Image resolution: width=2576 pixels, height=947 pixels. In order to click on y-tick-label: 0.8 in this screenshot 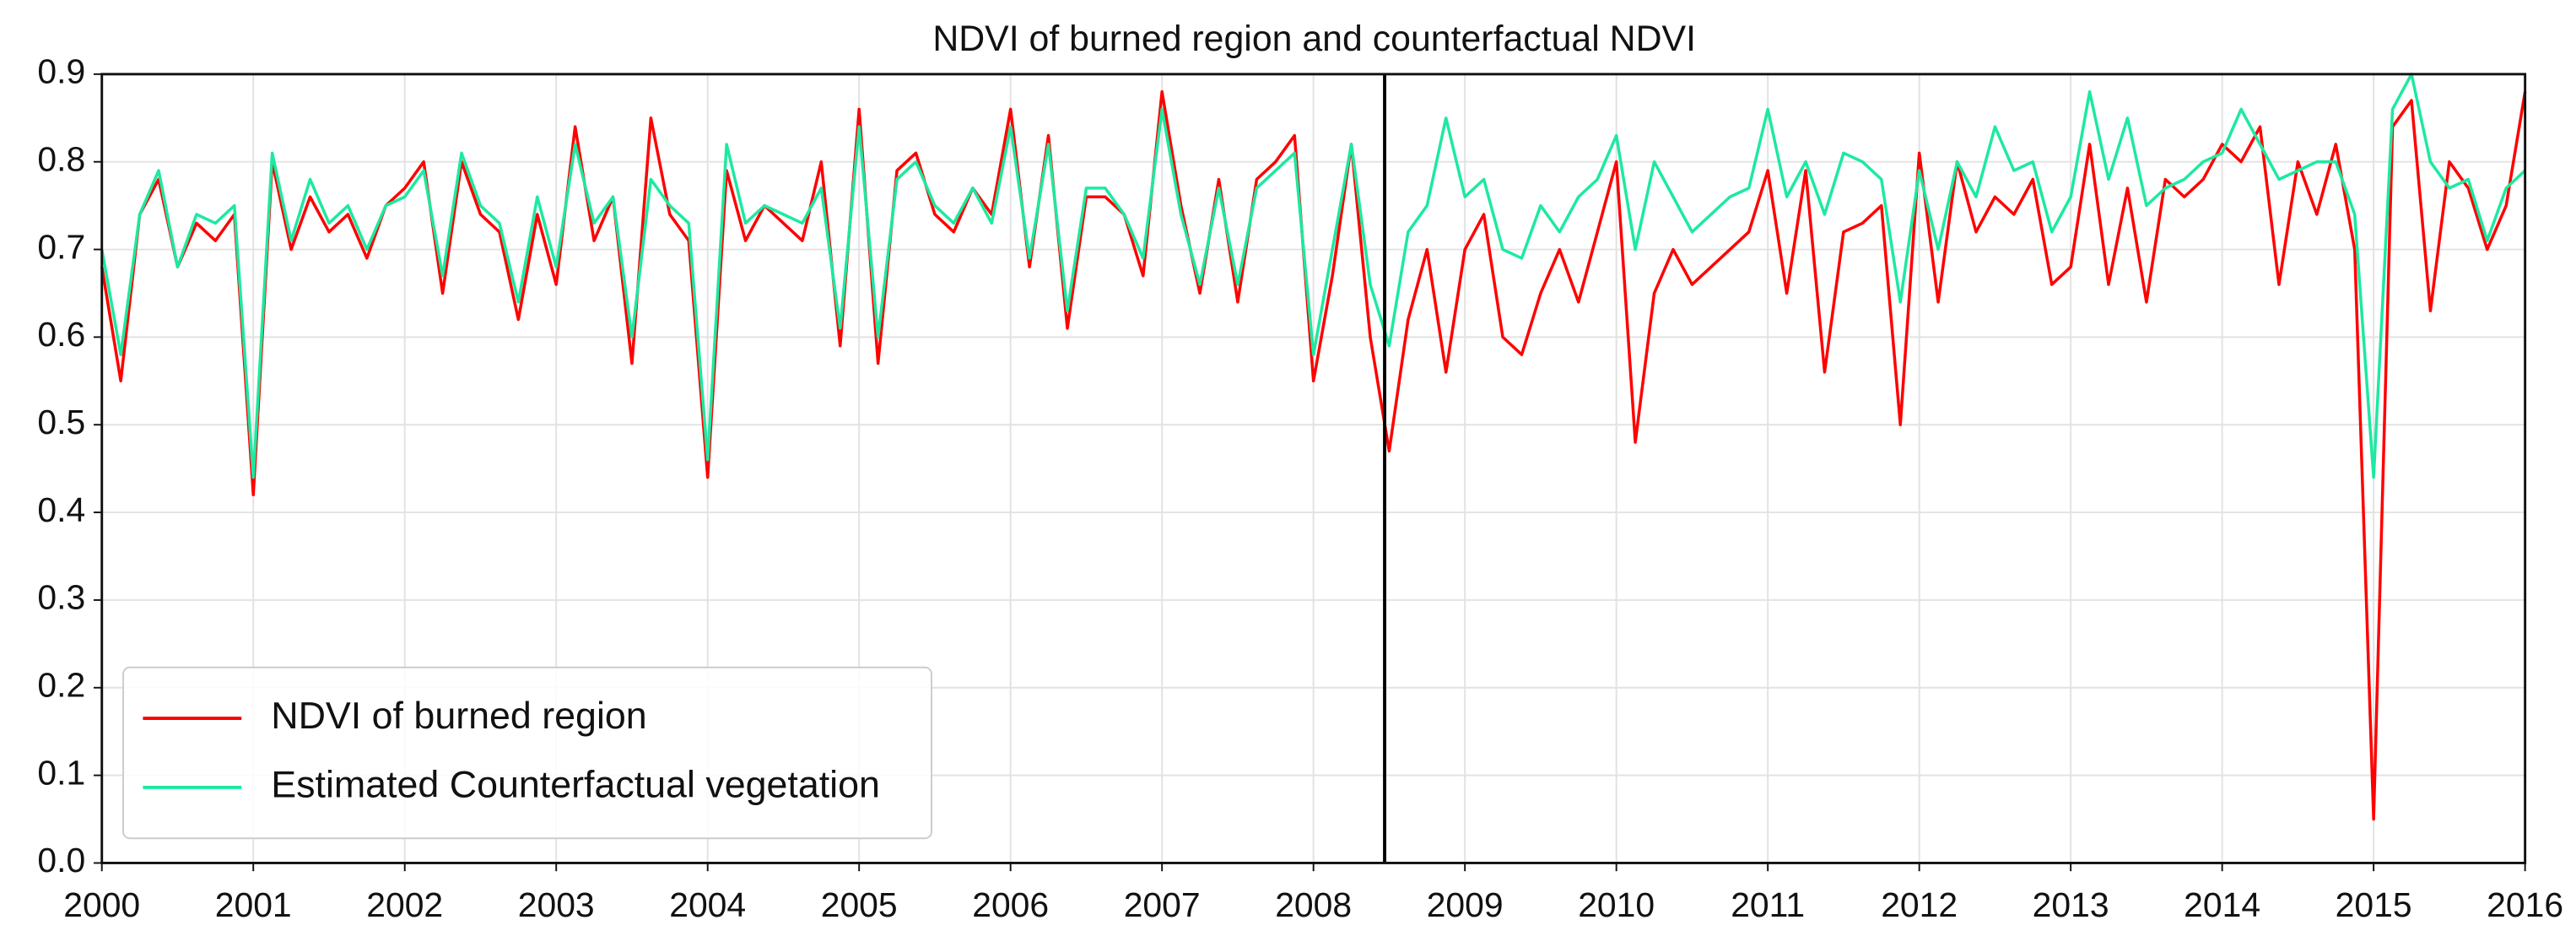, I will do `click(61, 159)`.